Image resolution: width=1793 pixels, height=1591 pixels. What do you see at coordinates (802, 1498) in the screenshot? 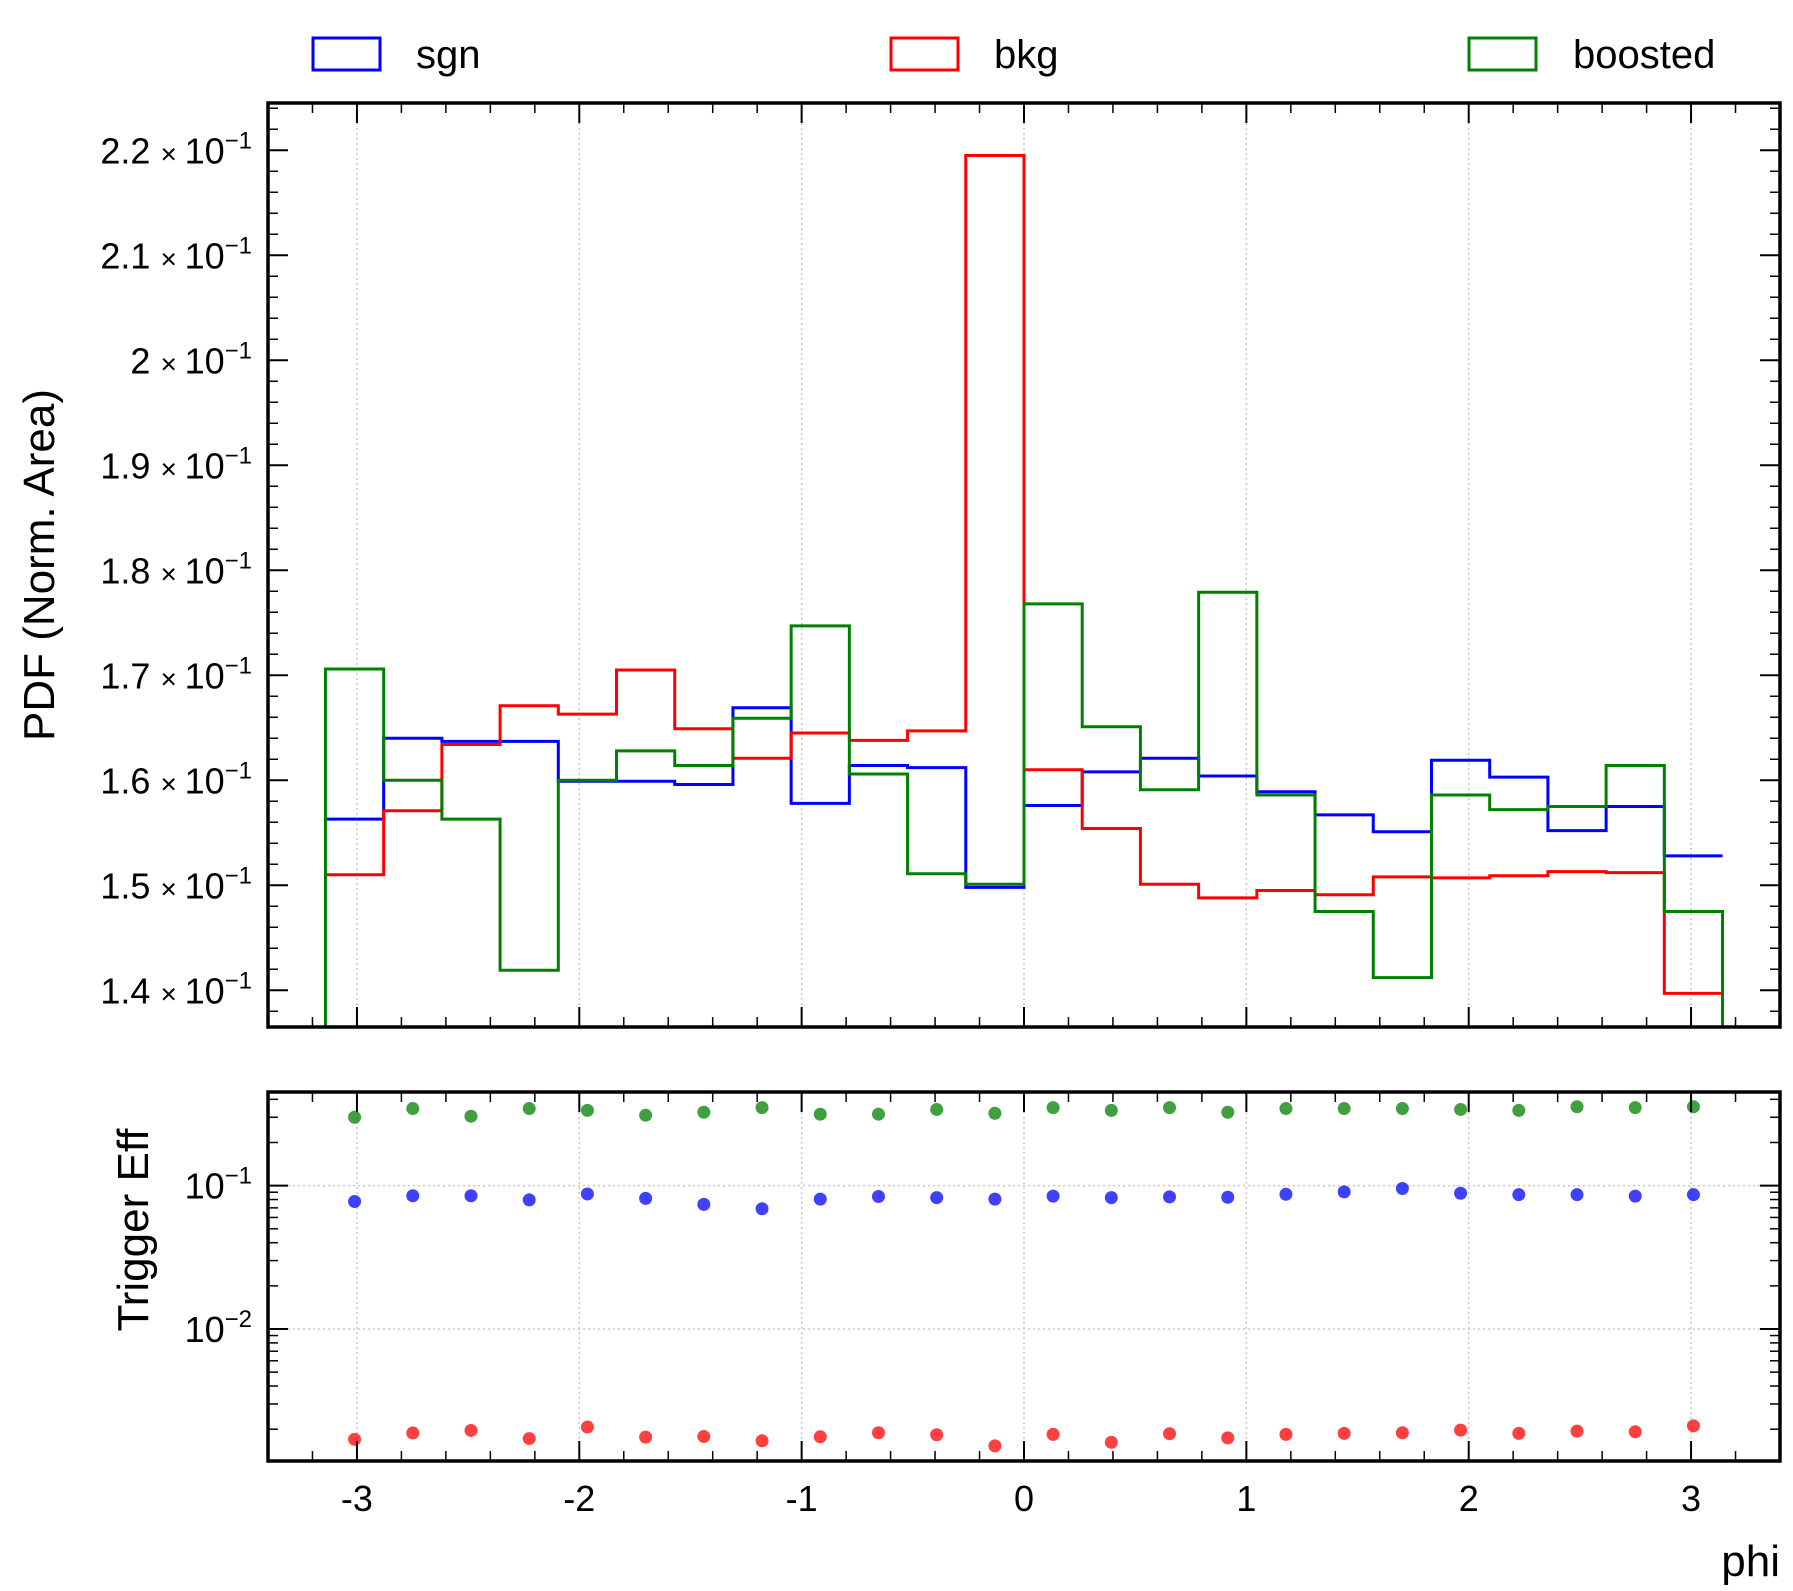
I see `bottom-xtick-label: -1` at bounding box center [802, 1498].